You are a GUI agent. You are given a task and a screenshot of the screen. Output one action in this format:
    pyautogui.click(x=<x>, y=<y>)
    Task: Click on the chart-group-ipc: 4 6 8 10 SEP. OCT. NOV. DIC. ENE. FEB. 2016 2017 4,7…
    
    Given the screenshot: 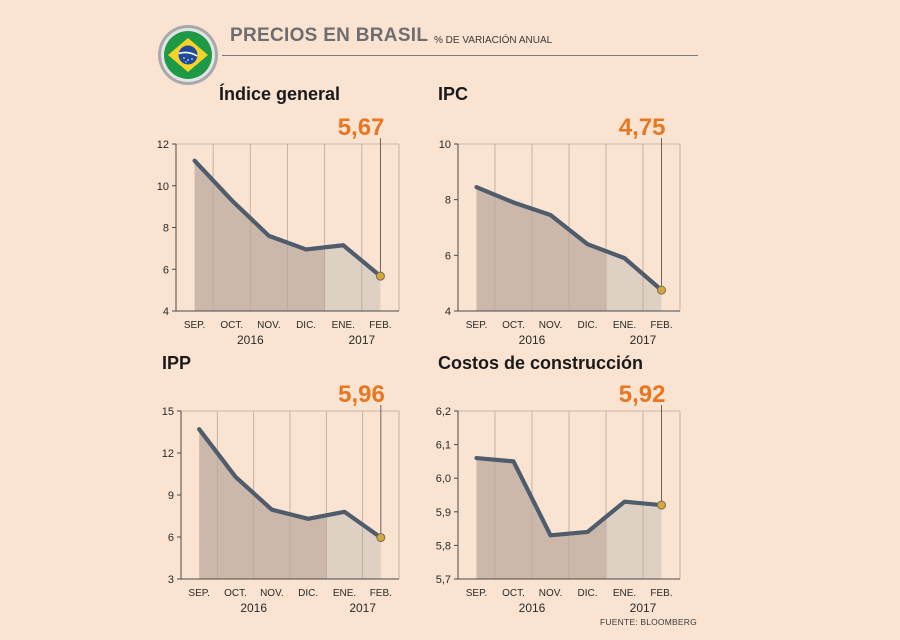 What is the action you would take?
    pyautogui.click(x=560, y=230)
    